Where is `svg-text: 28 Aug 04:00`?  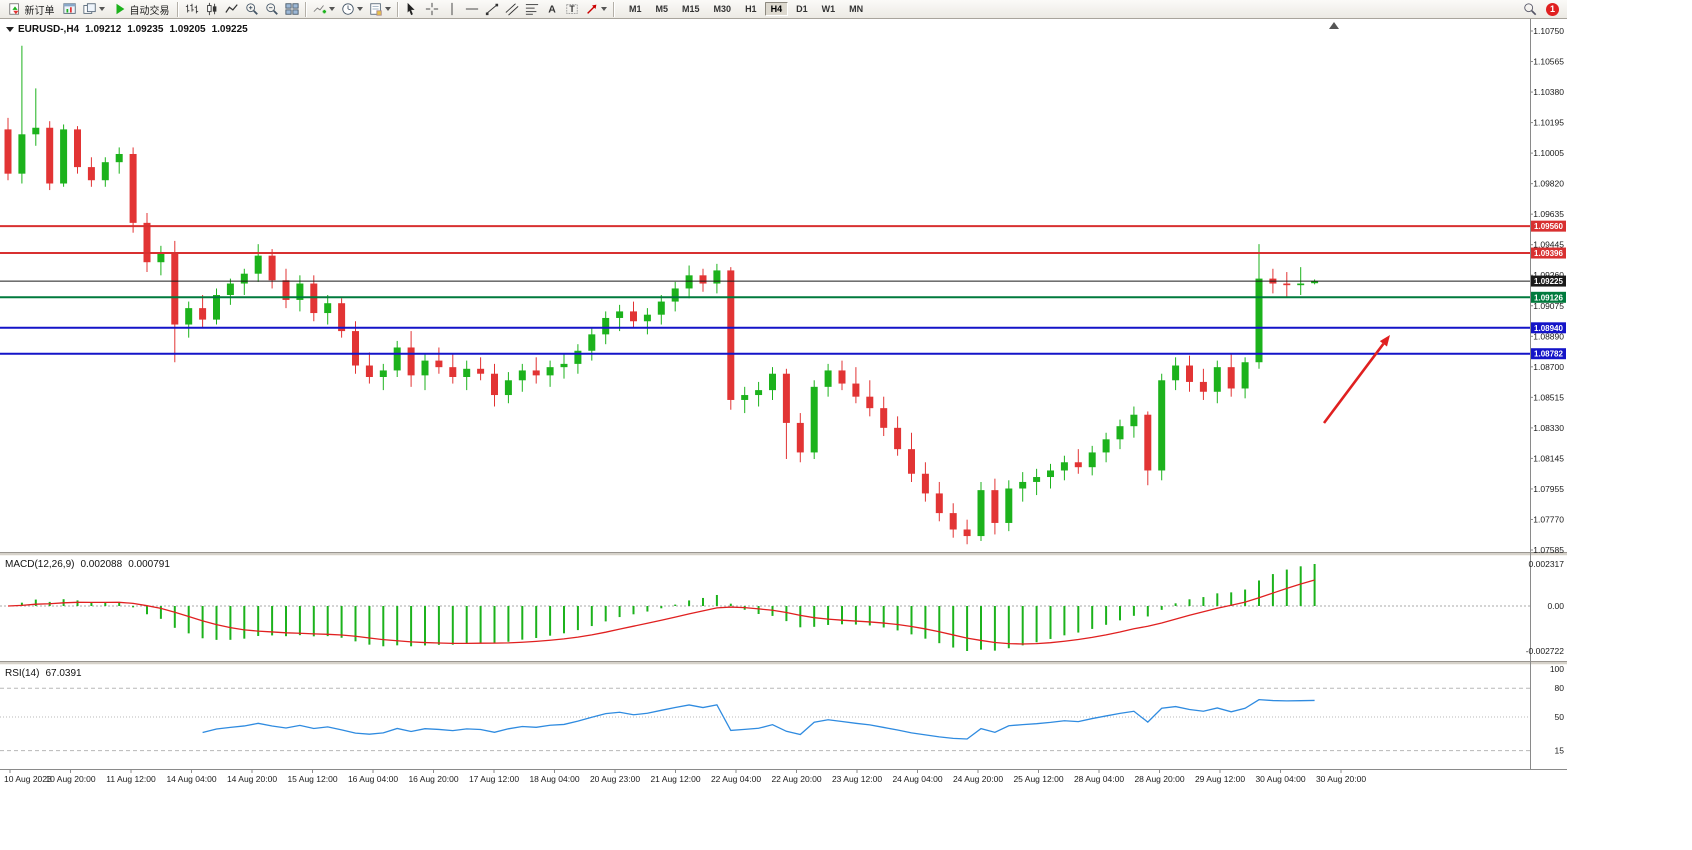
svg-text: 28 Aug 04:00 is located at coordinates (1099, 779).